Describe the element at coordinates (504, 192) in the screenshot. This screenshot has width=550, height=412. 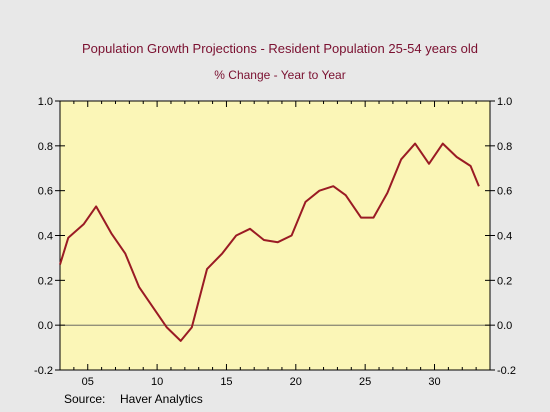
I see `right-y-tick-label: 0.6` at that location.